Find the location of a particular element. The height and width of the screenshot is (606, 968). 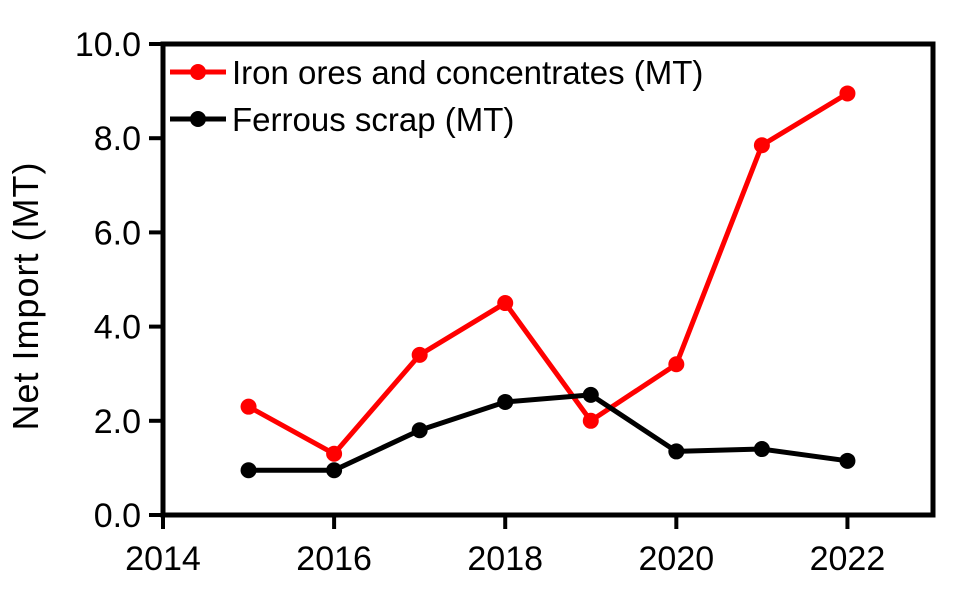

series-ferrous-scrap is located at coordinates (548, 432).